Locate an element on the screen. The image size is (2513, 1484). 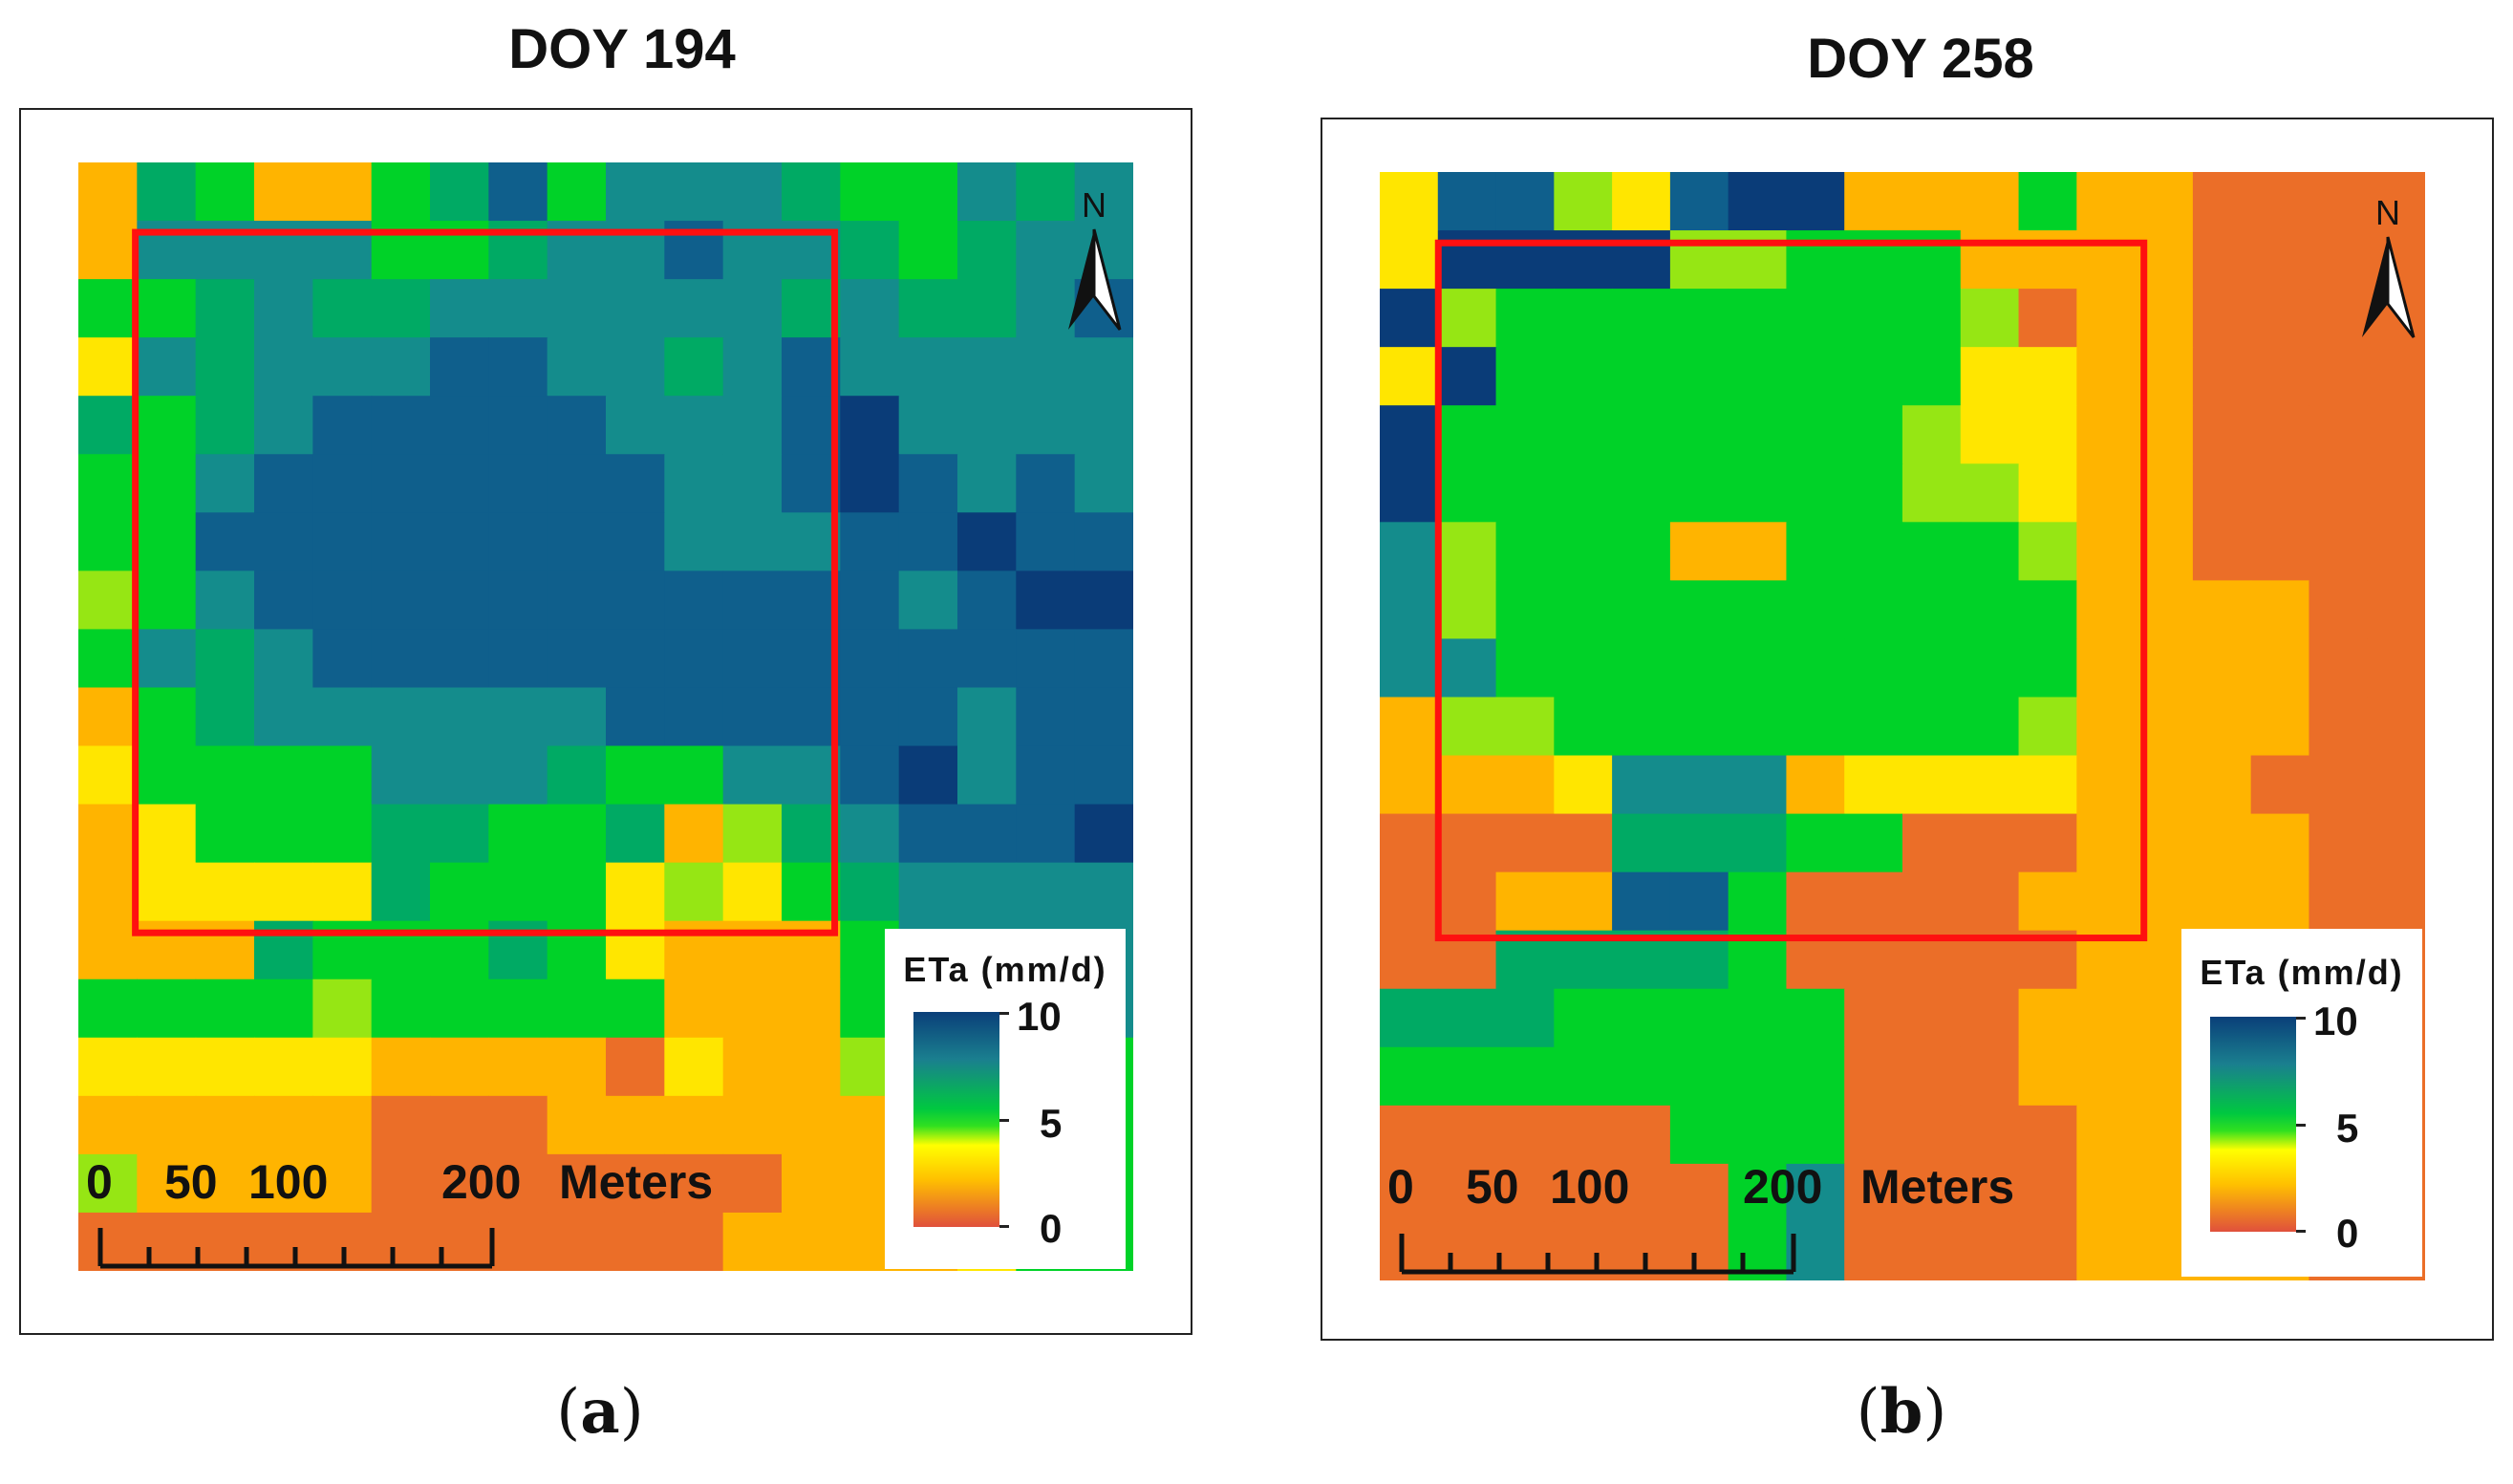
scale-tick-50: 50 is located at coordinates (191, 1182).